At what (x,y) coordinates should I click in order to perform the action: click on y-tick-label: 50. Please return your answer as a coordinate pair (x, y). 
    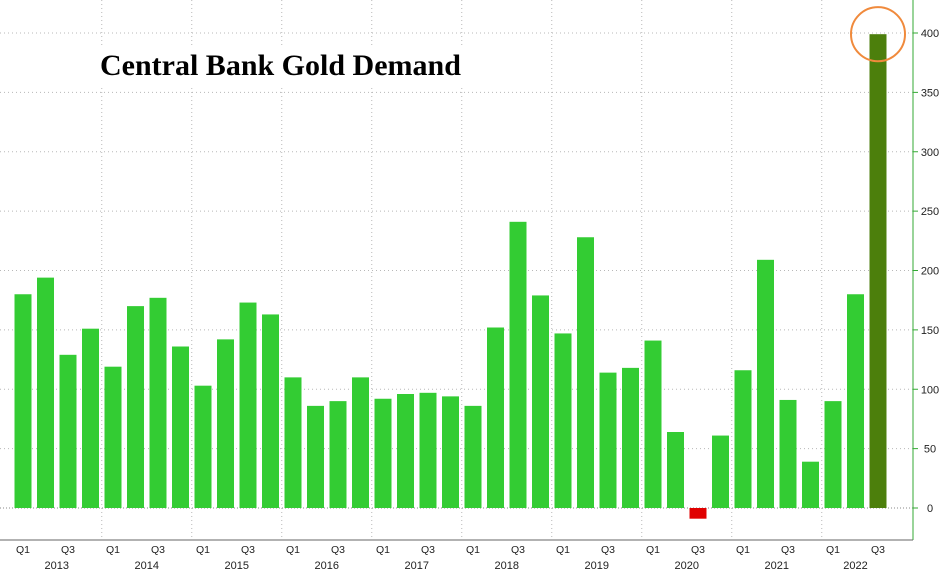
    Looking at the image, I should click on (930, 450).